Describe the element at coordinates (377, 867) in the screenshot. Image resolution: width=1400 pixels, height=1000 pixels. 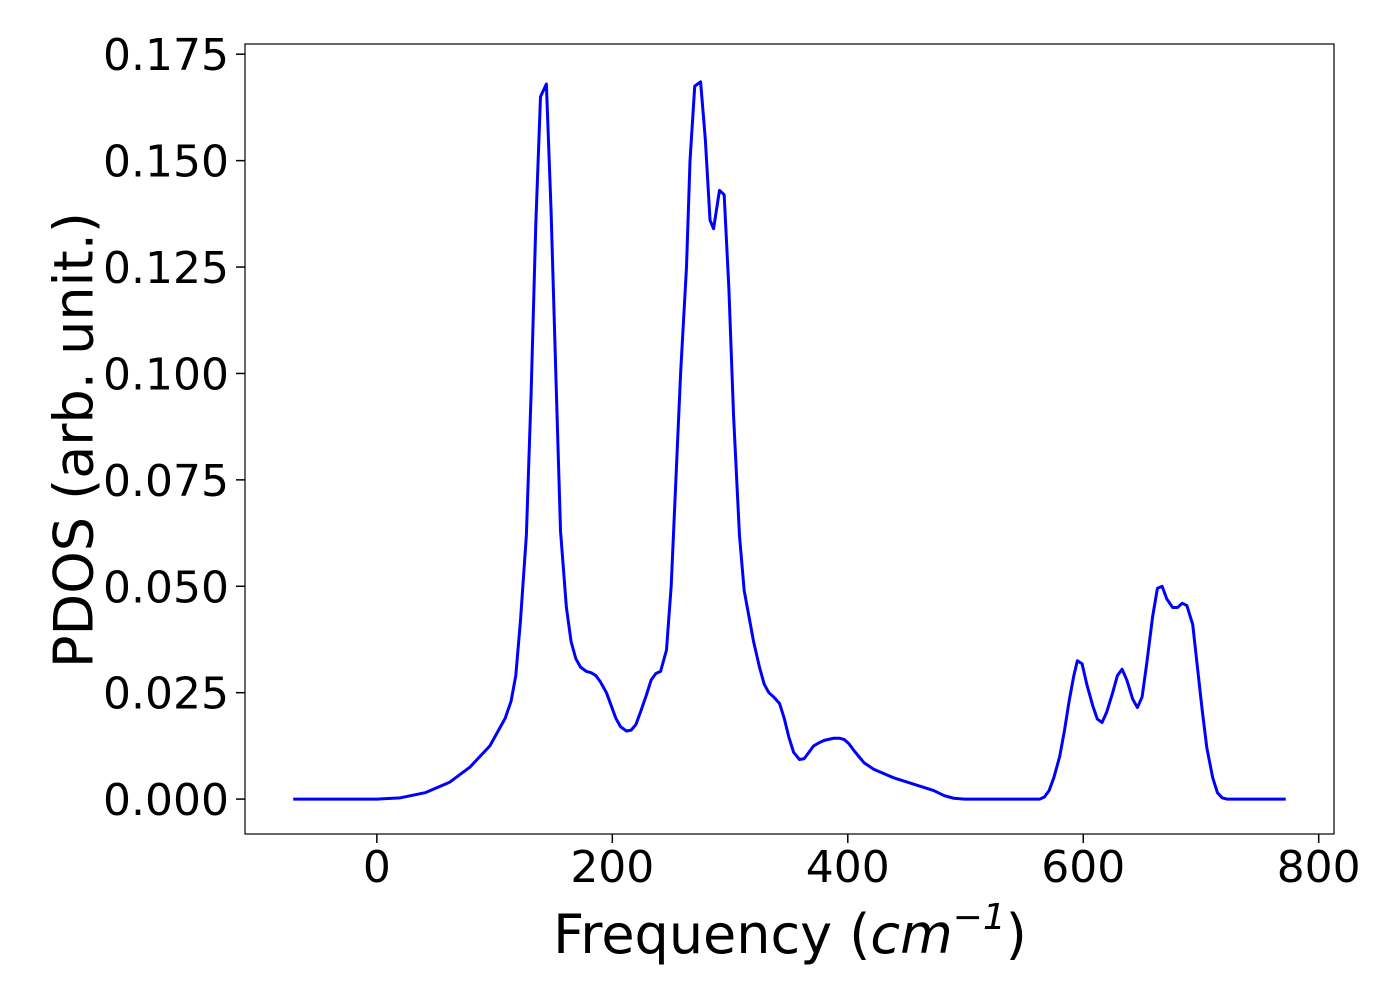
I see `x-tick-label: 0` at that location.